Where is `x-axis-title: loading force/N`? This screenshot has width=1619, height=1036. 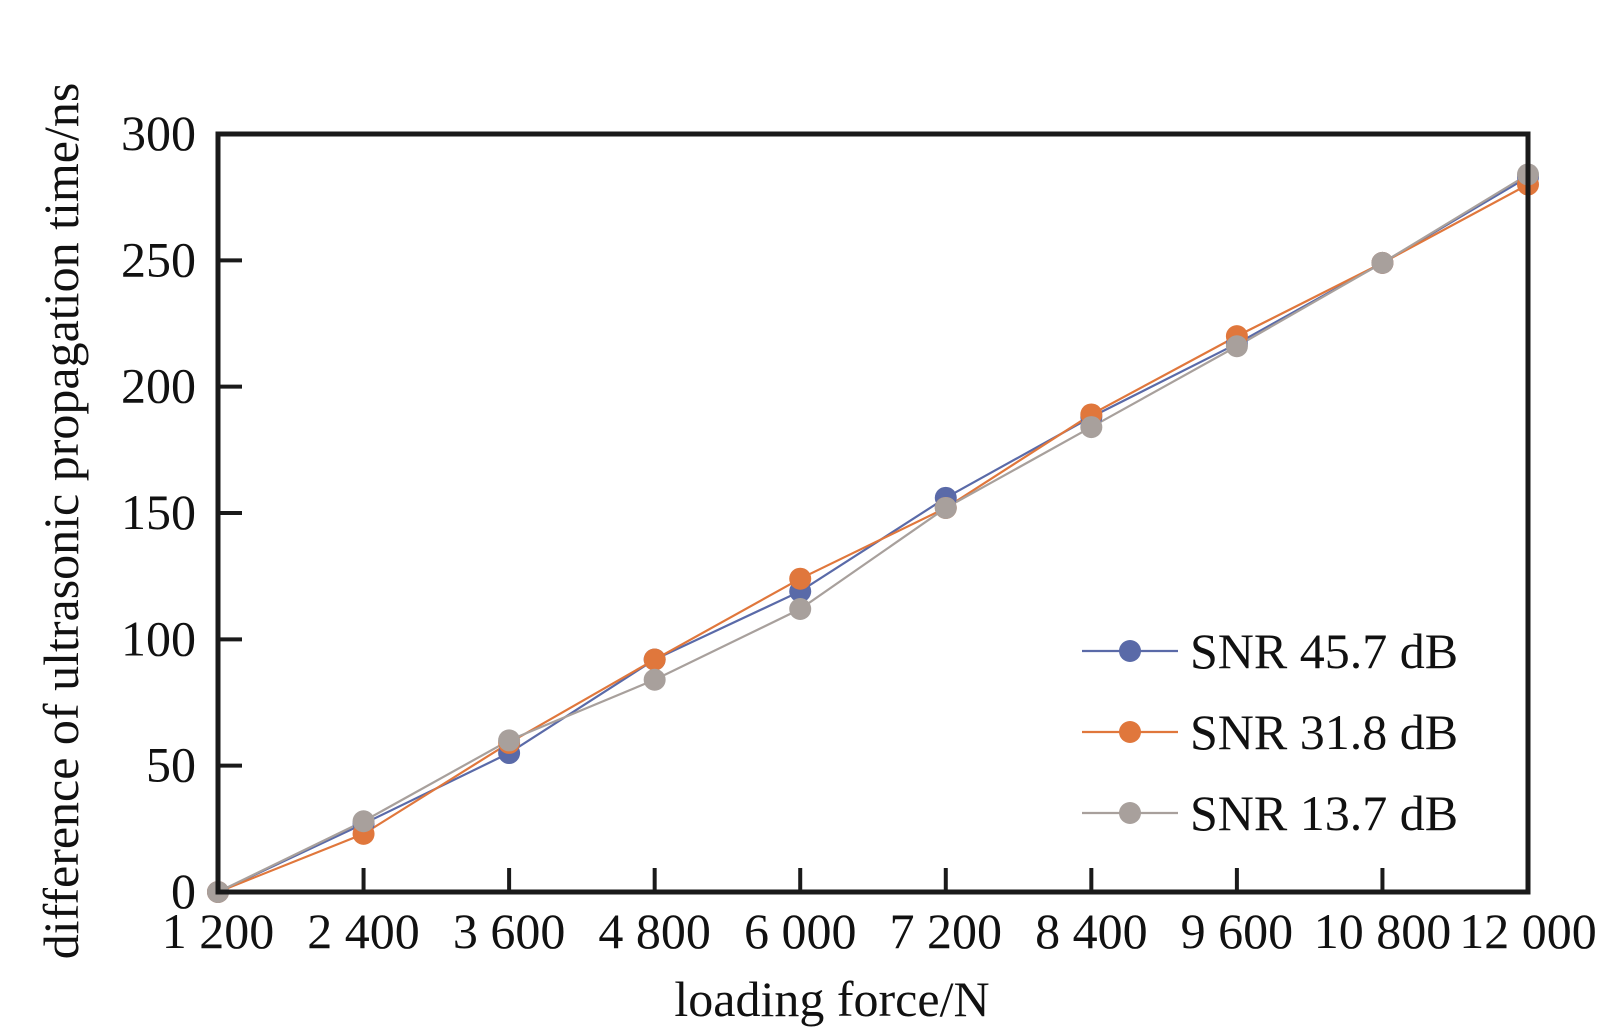
x-axis-title: loading force/N is located at coordinates (831, 999).